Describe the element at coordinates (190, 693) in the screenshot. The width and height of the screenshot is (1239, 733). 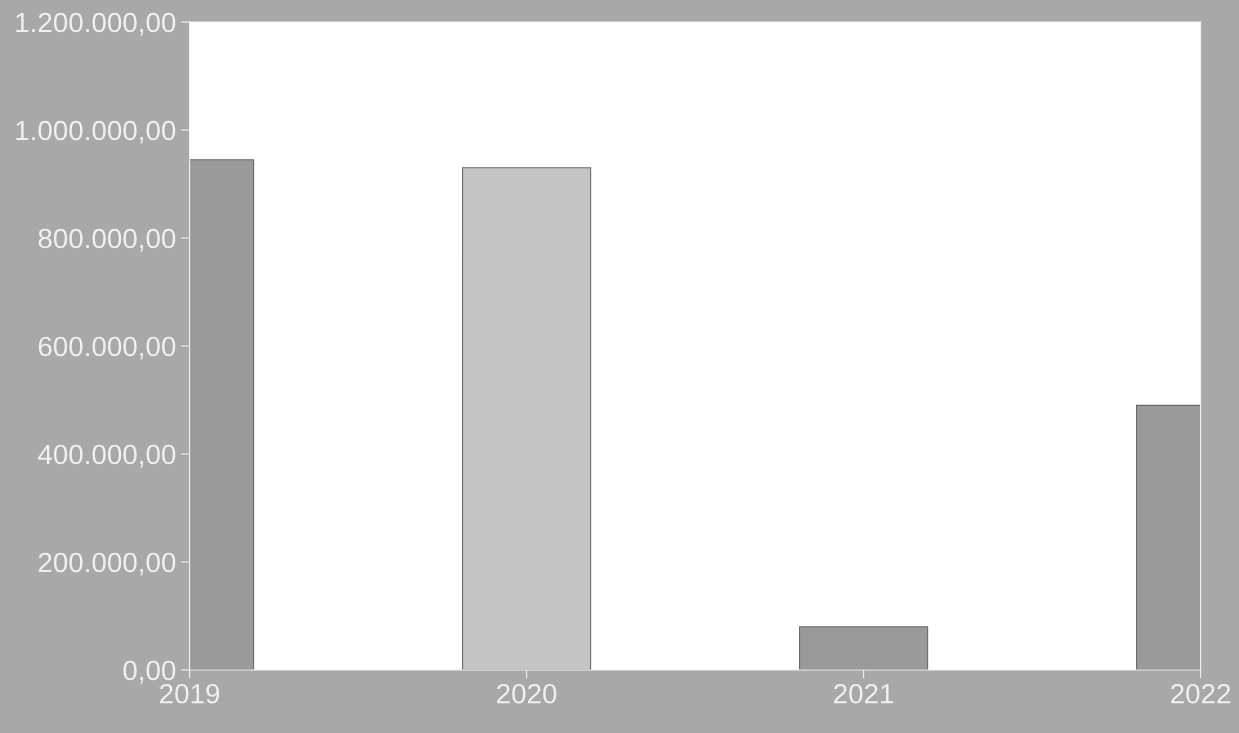
I see `x-tick-label: 2019` at that location.